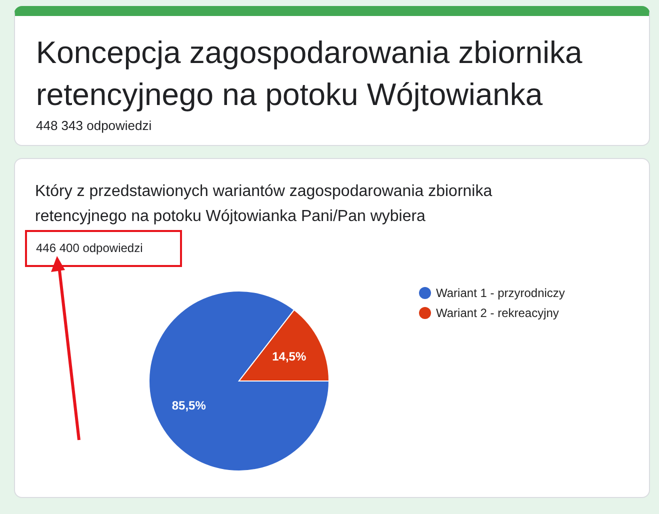  Describe the element at coordinates (289, 356) in the screenshot. I see `data-label: 14,5%` at that location.